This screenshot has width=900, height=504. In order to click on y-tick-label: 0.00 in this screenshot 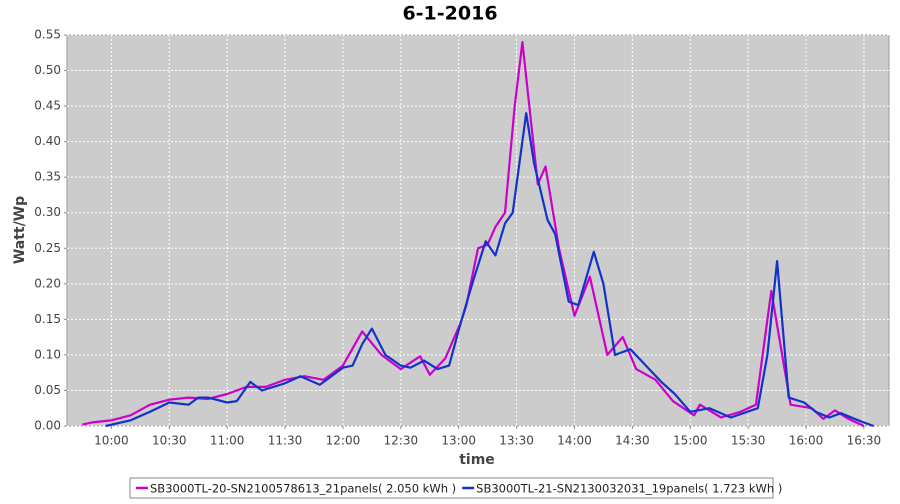, I will do `click(47, 426)`.